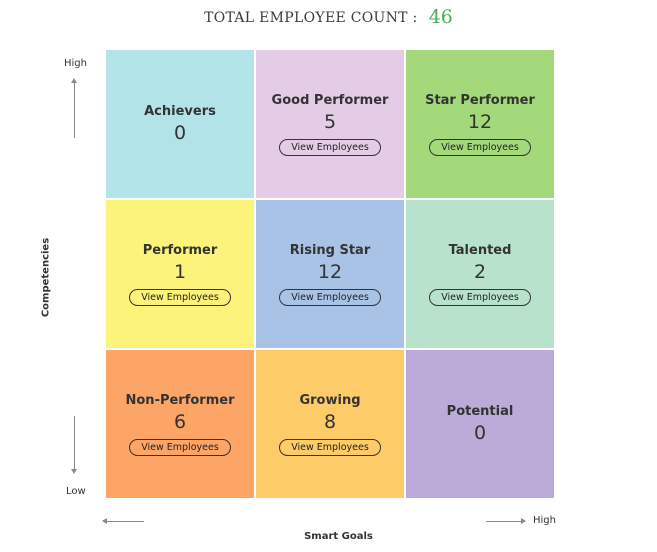 The width and height of the screenshot is (657, 552). I want to click on cell-title: Achievers, so click(180, 111).